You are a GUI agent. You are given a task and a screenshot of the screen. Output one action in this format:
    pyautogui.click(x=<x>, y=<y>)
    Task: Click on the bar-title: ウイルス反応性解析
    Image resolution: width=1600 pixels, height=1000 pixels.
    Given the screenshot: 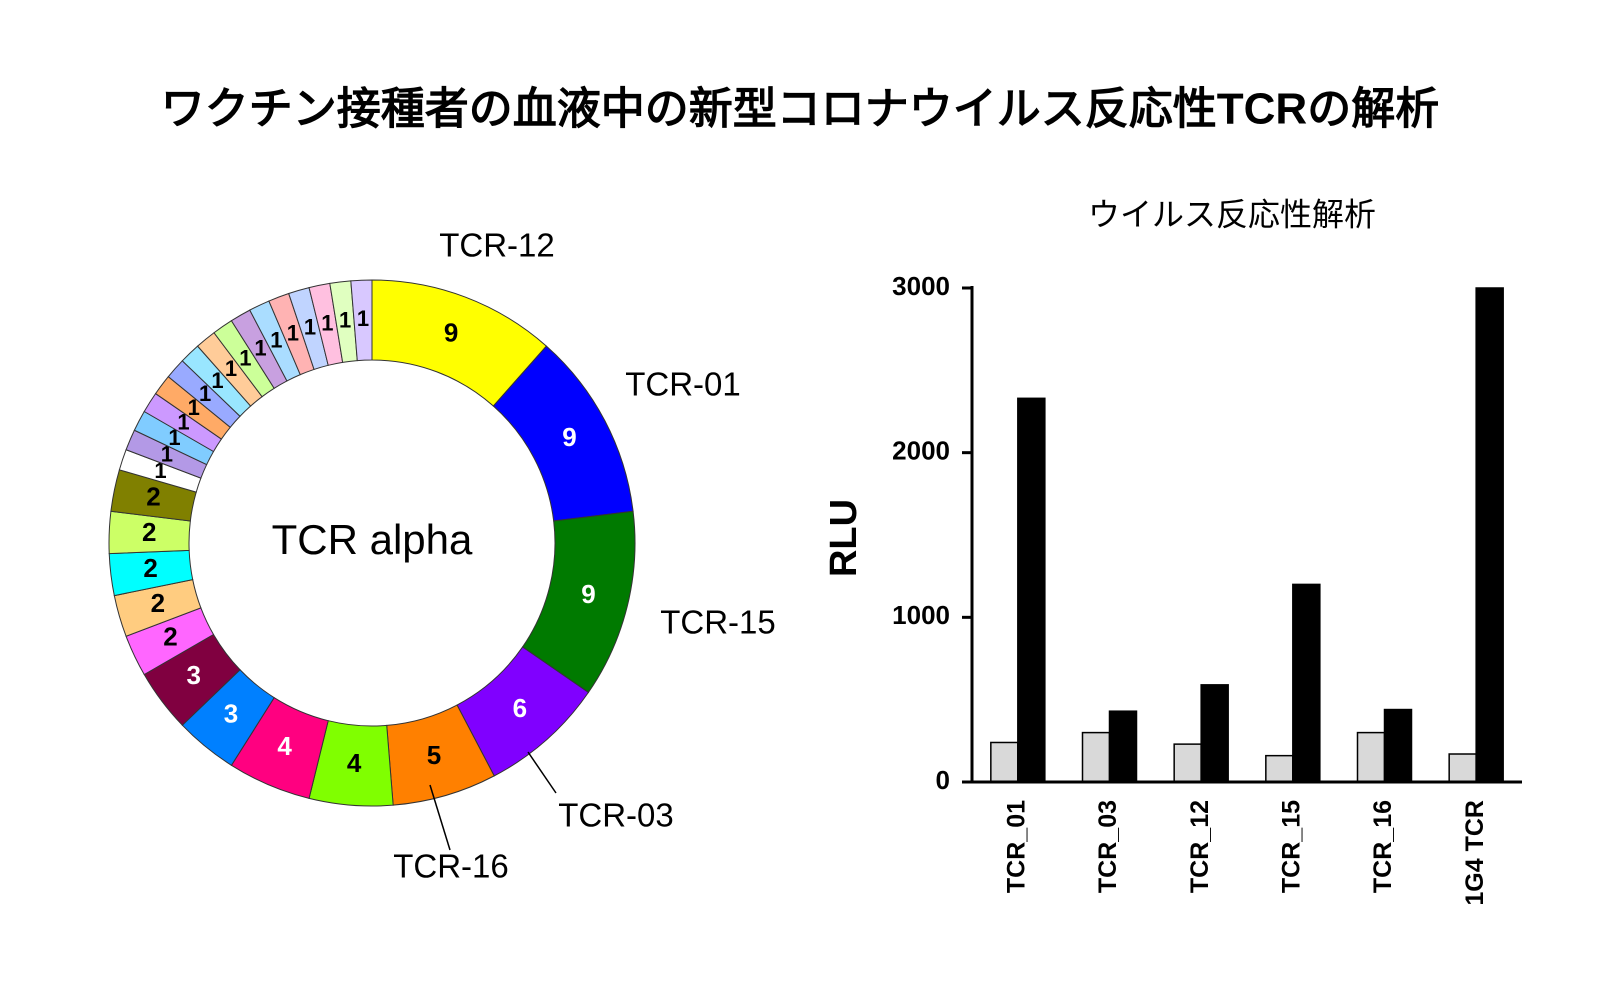 What is the action you would take?
    pyautogui.click(x=1232, y=214)
    